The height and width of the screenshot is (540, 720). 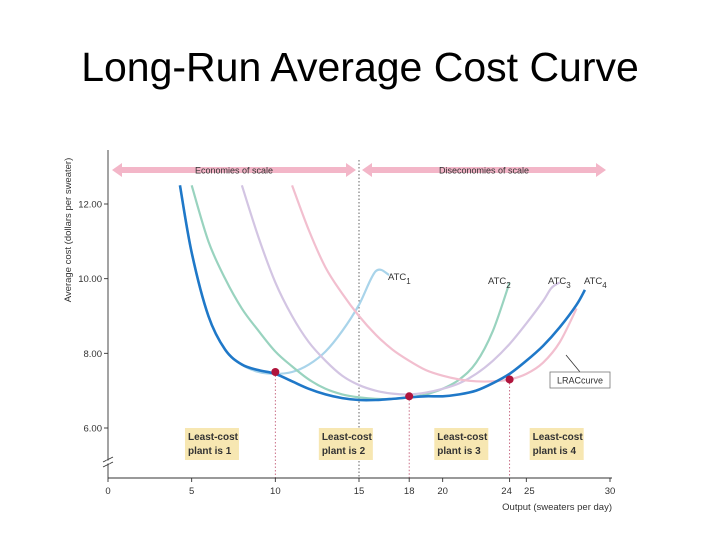 I want to click on y-tick-label: 10.00, so click(x=90, y=279).